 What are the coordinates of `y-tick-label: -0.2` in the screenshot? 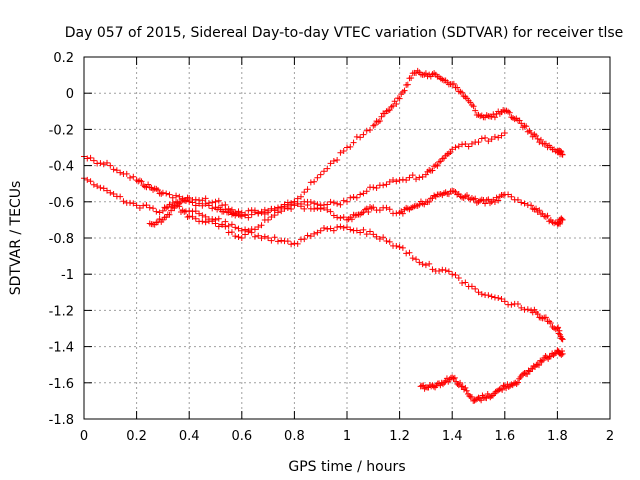 It's located at (61, 130).